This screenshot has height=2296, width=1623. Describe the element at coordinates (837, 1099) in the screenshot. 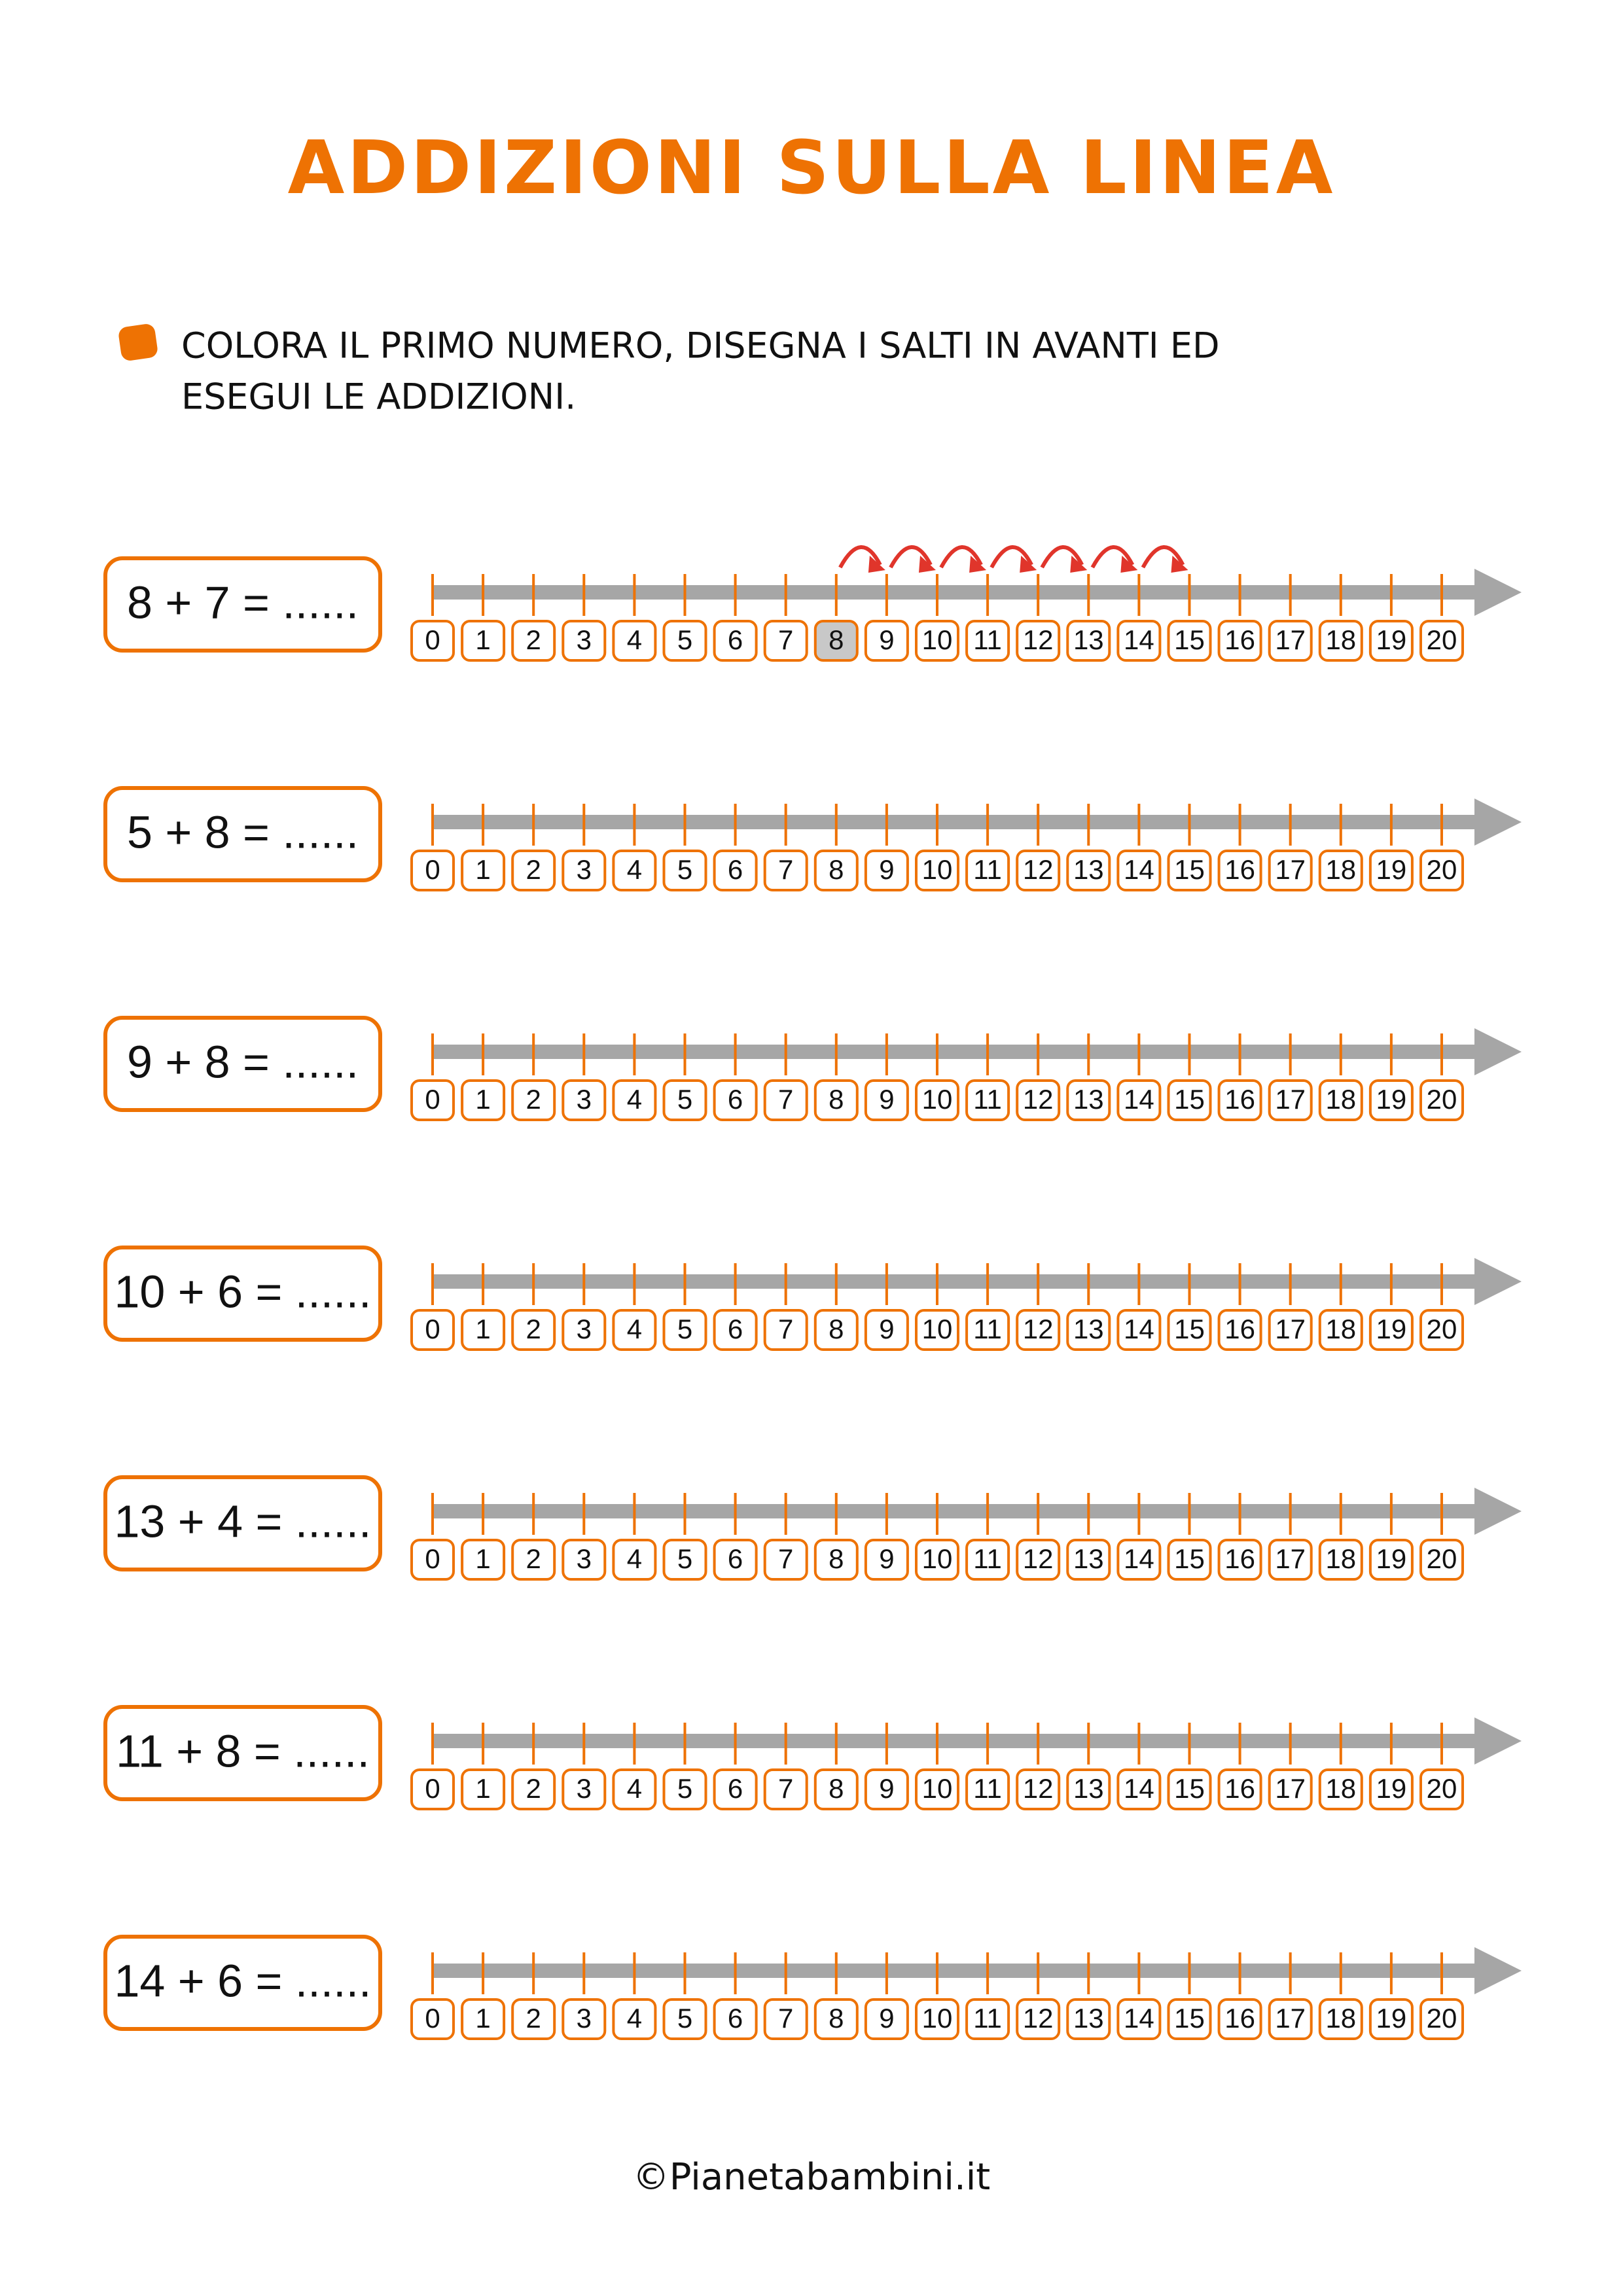

I see `number-label: 8` at that location.